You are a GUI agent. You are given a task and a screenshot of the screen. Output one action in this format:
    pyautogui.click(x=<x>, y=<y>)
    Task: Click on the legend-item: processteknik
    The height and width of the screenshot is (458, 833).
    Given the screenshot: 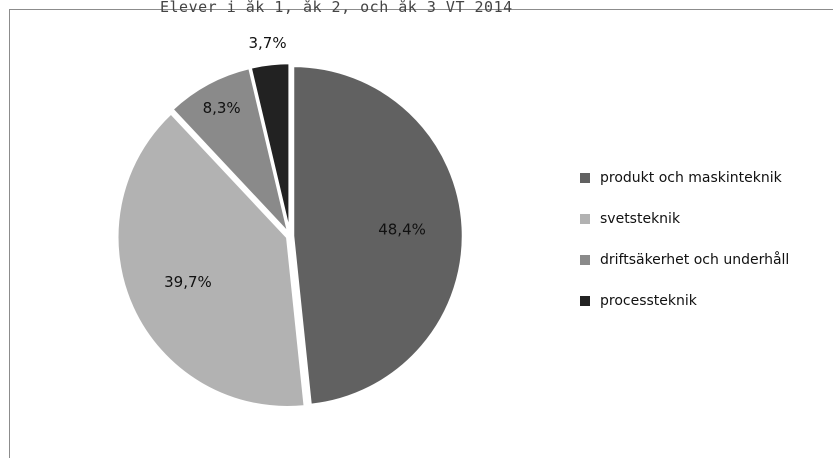 What is the action you would take?
    pyautogui.click(x=684, y=301)
    